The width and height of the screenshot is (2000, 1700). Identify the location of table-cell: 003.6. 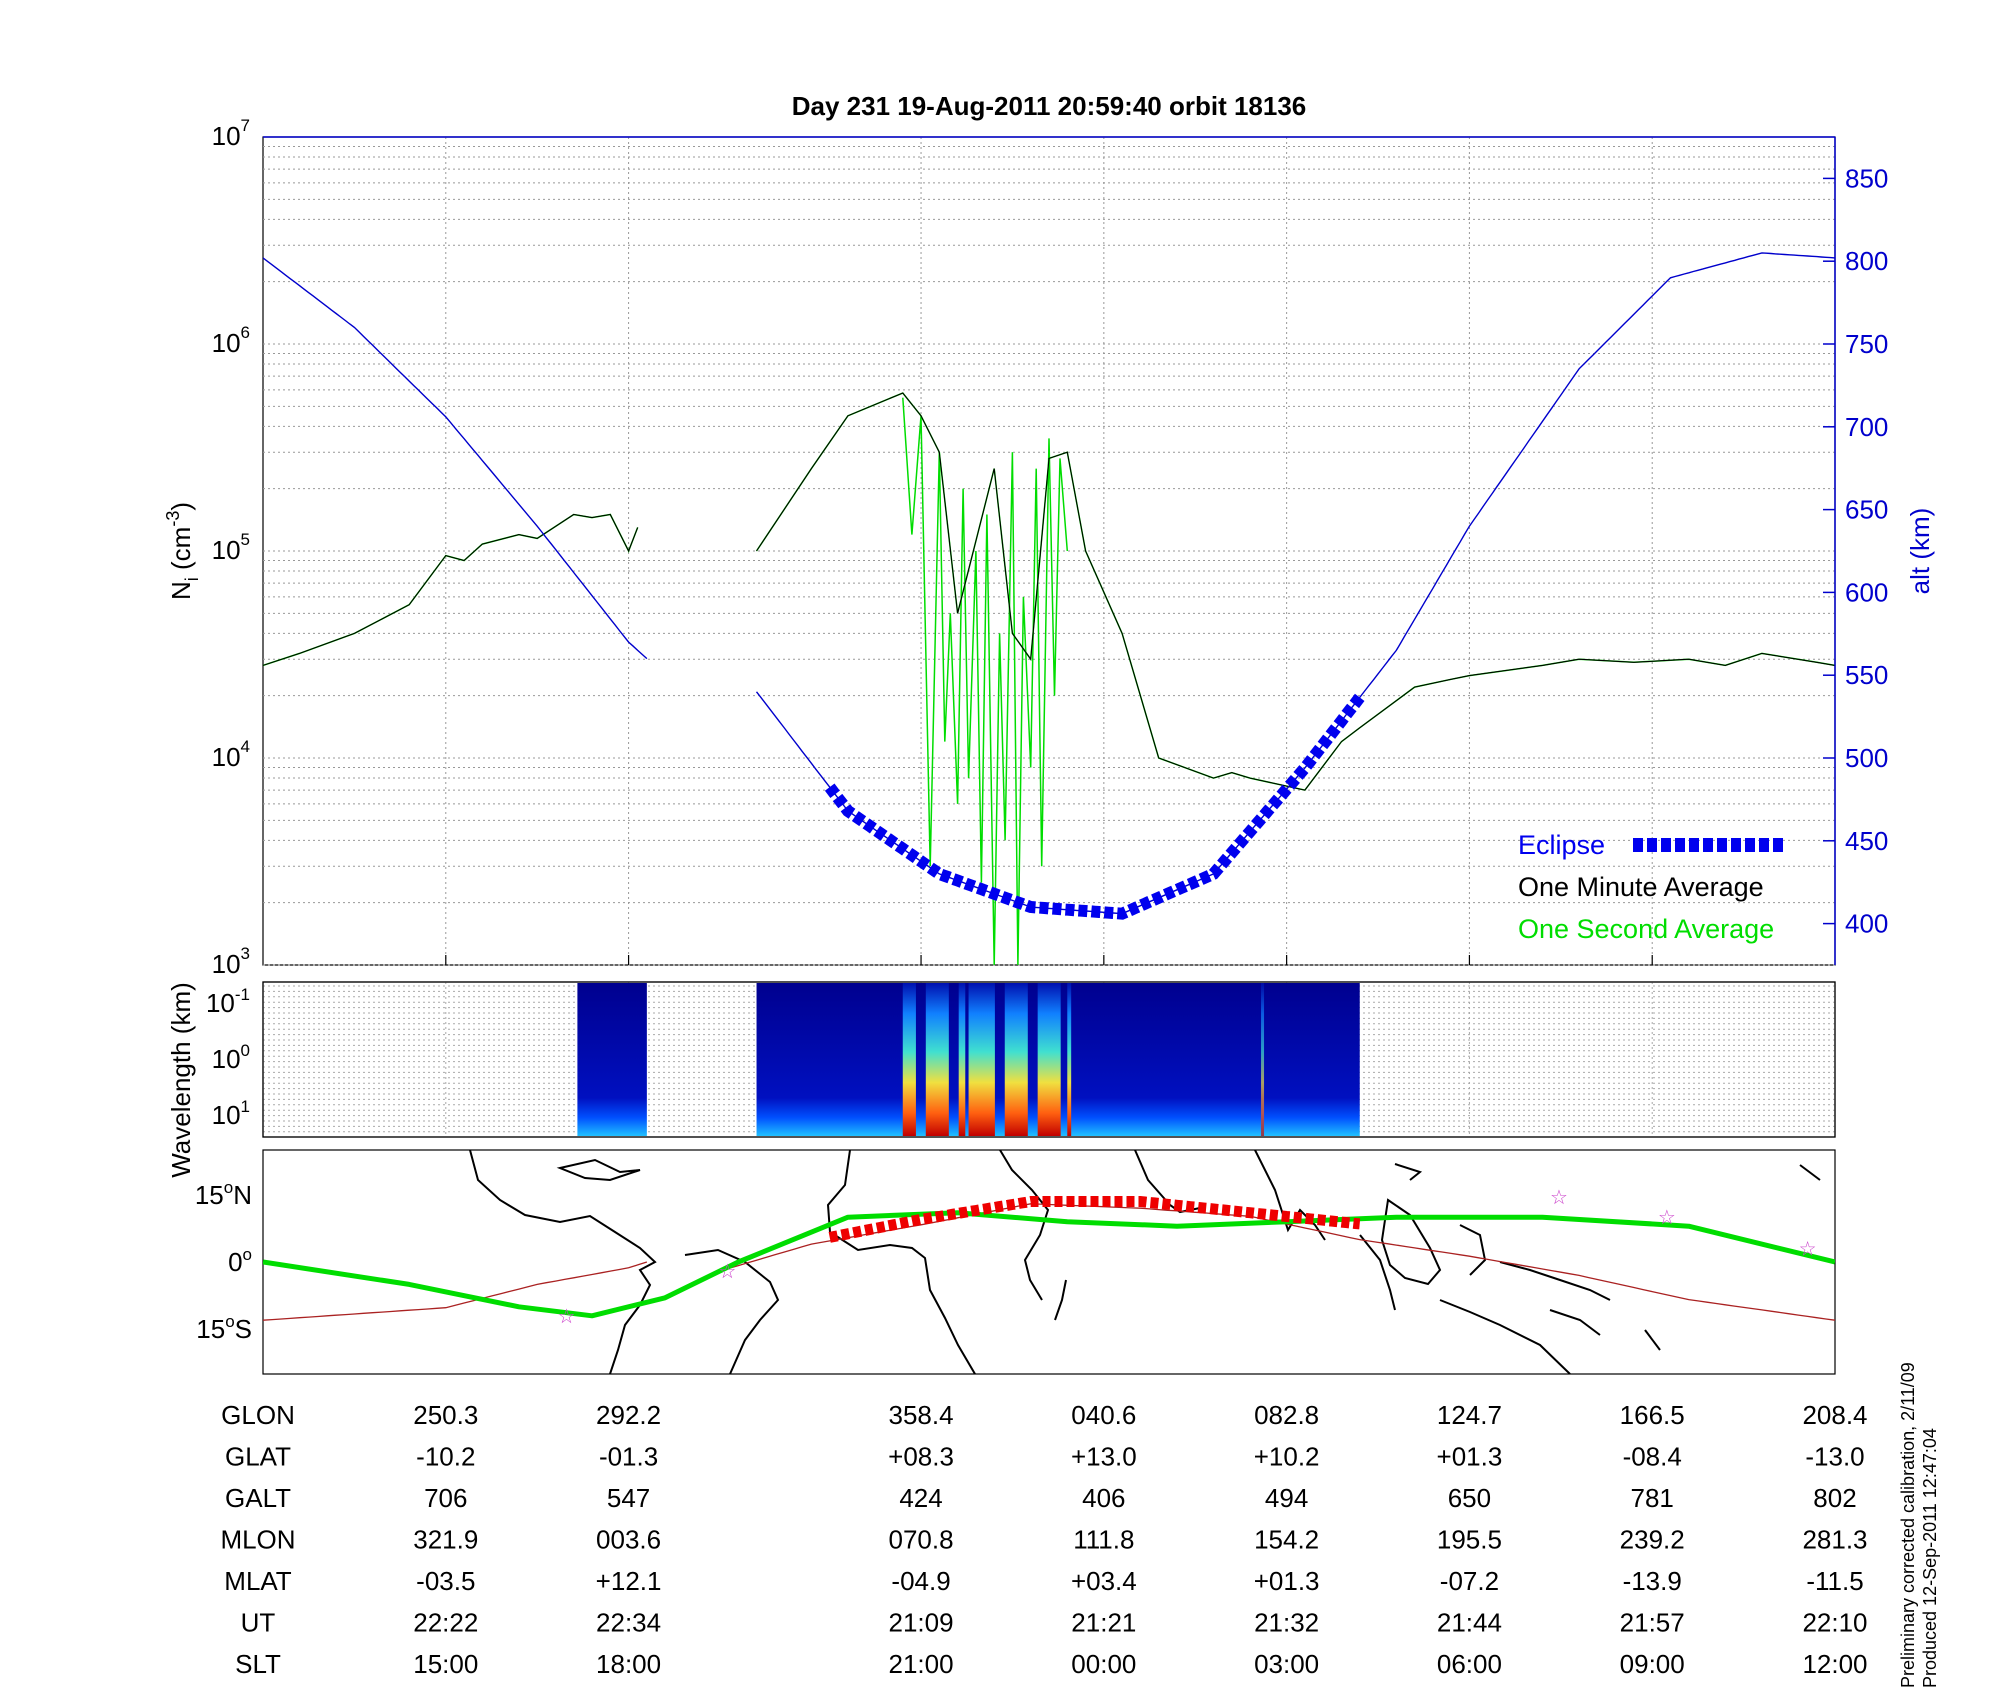
(628, 1540).